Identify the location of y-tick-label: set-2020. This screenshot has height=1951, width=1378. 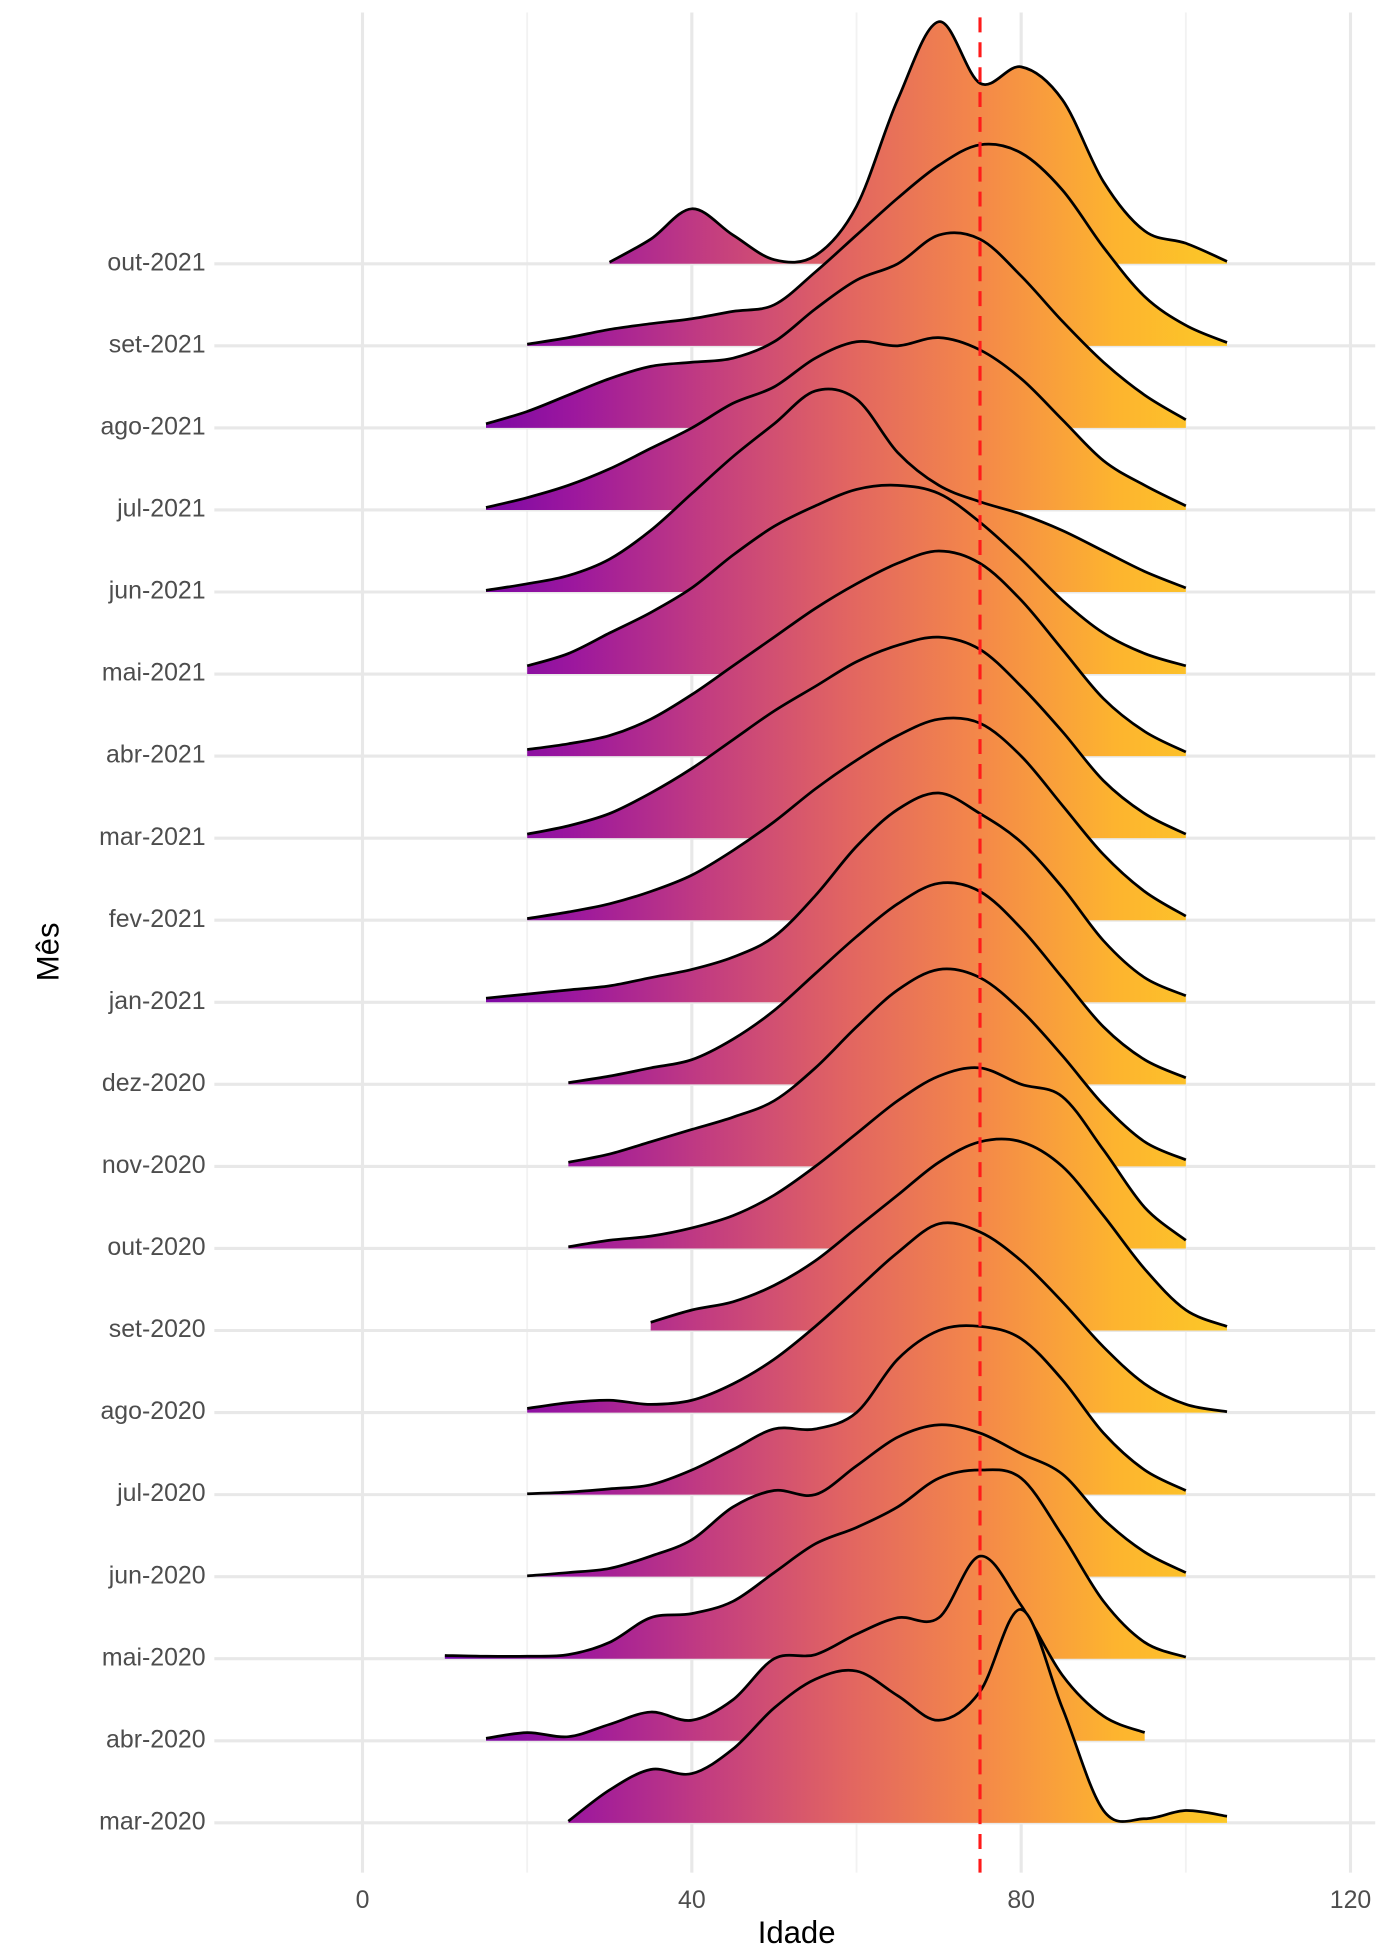
(157, 1329).